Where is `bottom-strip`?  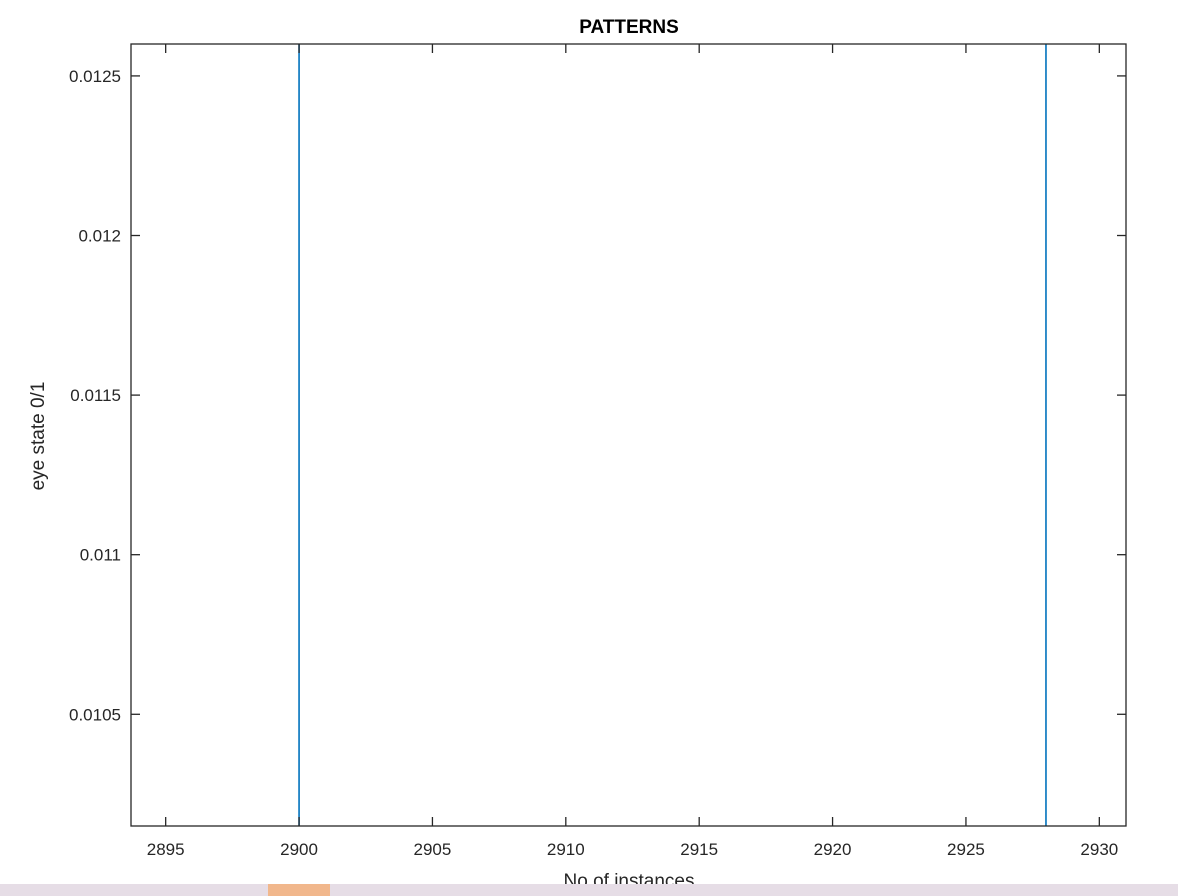 bottom-strip is located at coordinates (589, 890).